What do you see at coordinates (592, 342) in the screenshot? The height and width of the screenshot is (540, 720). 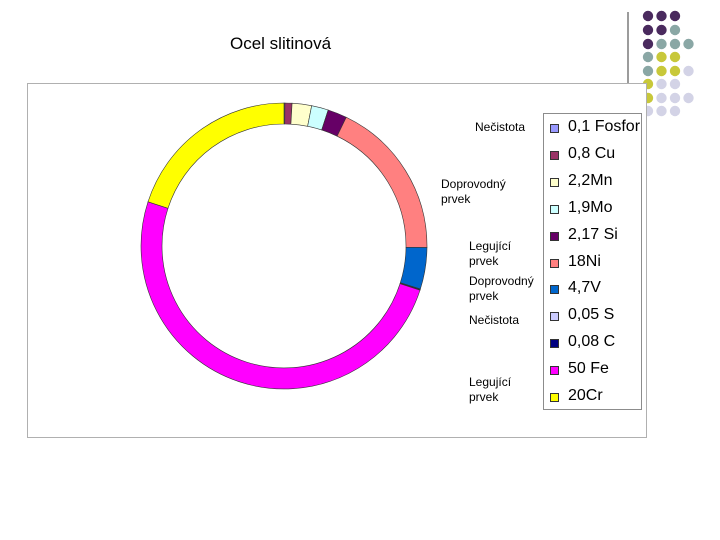 I see `legend-label: 0,08 C` at bounding box center [592, 342].